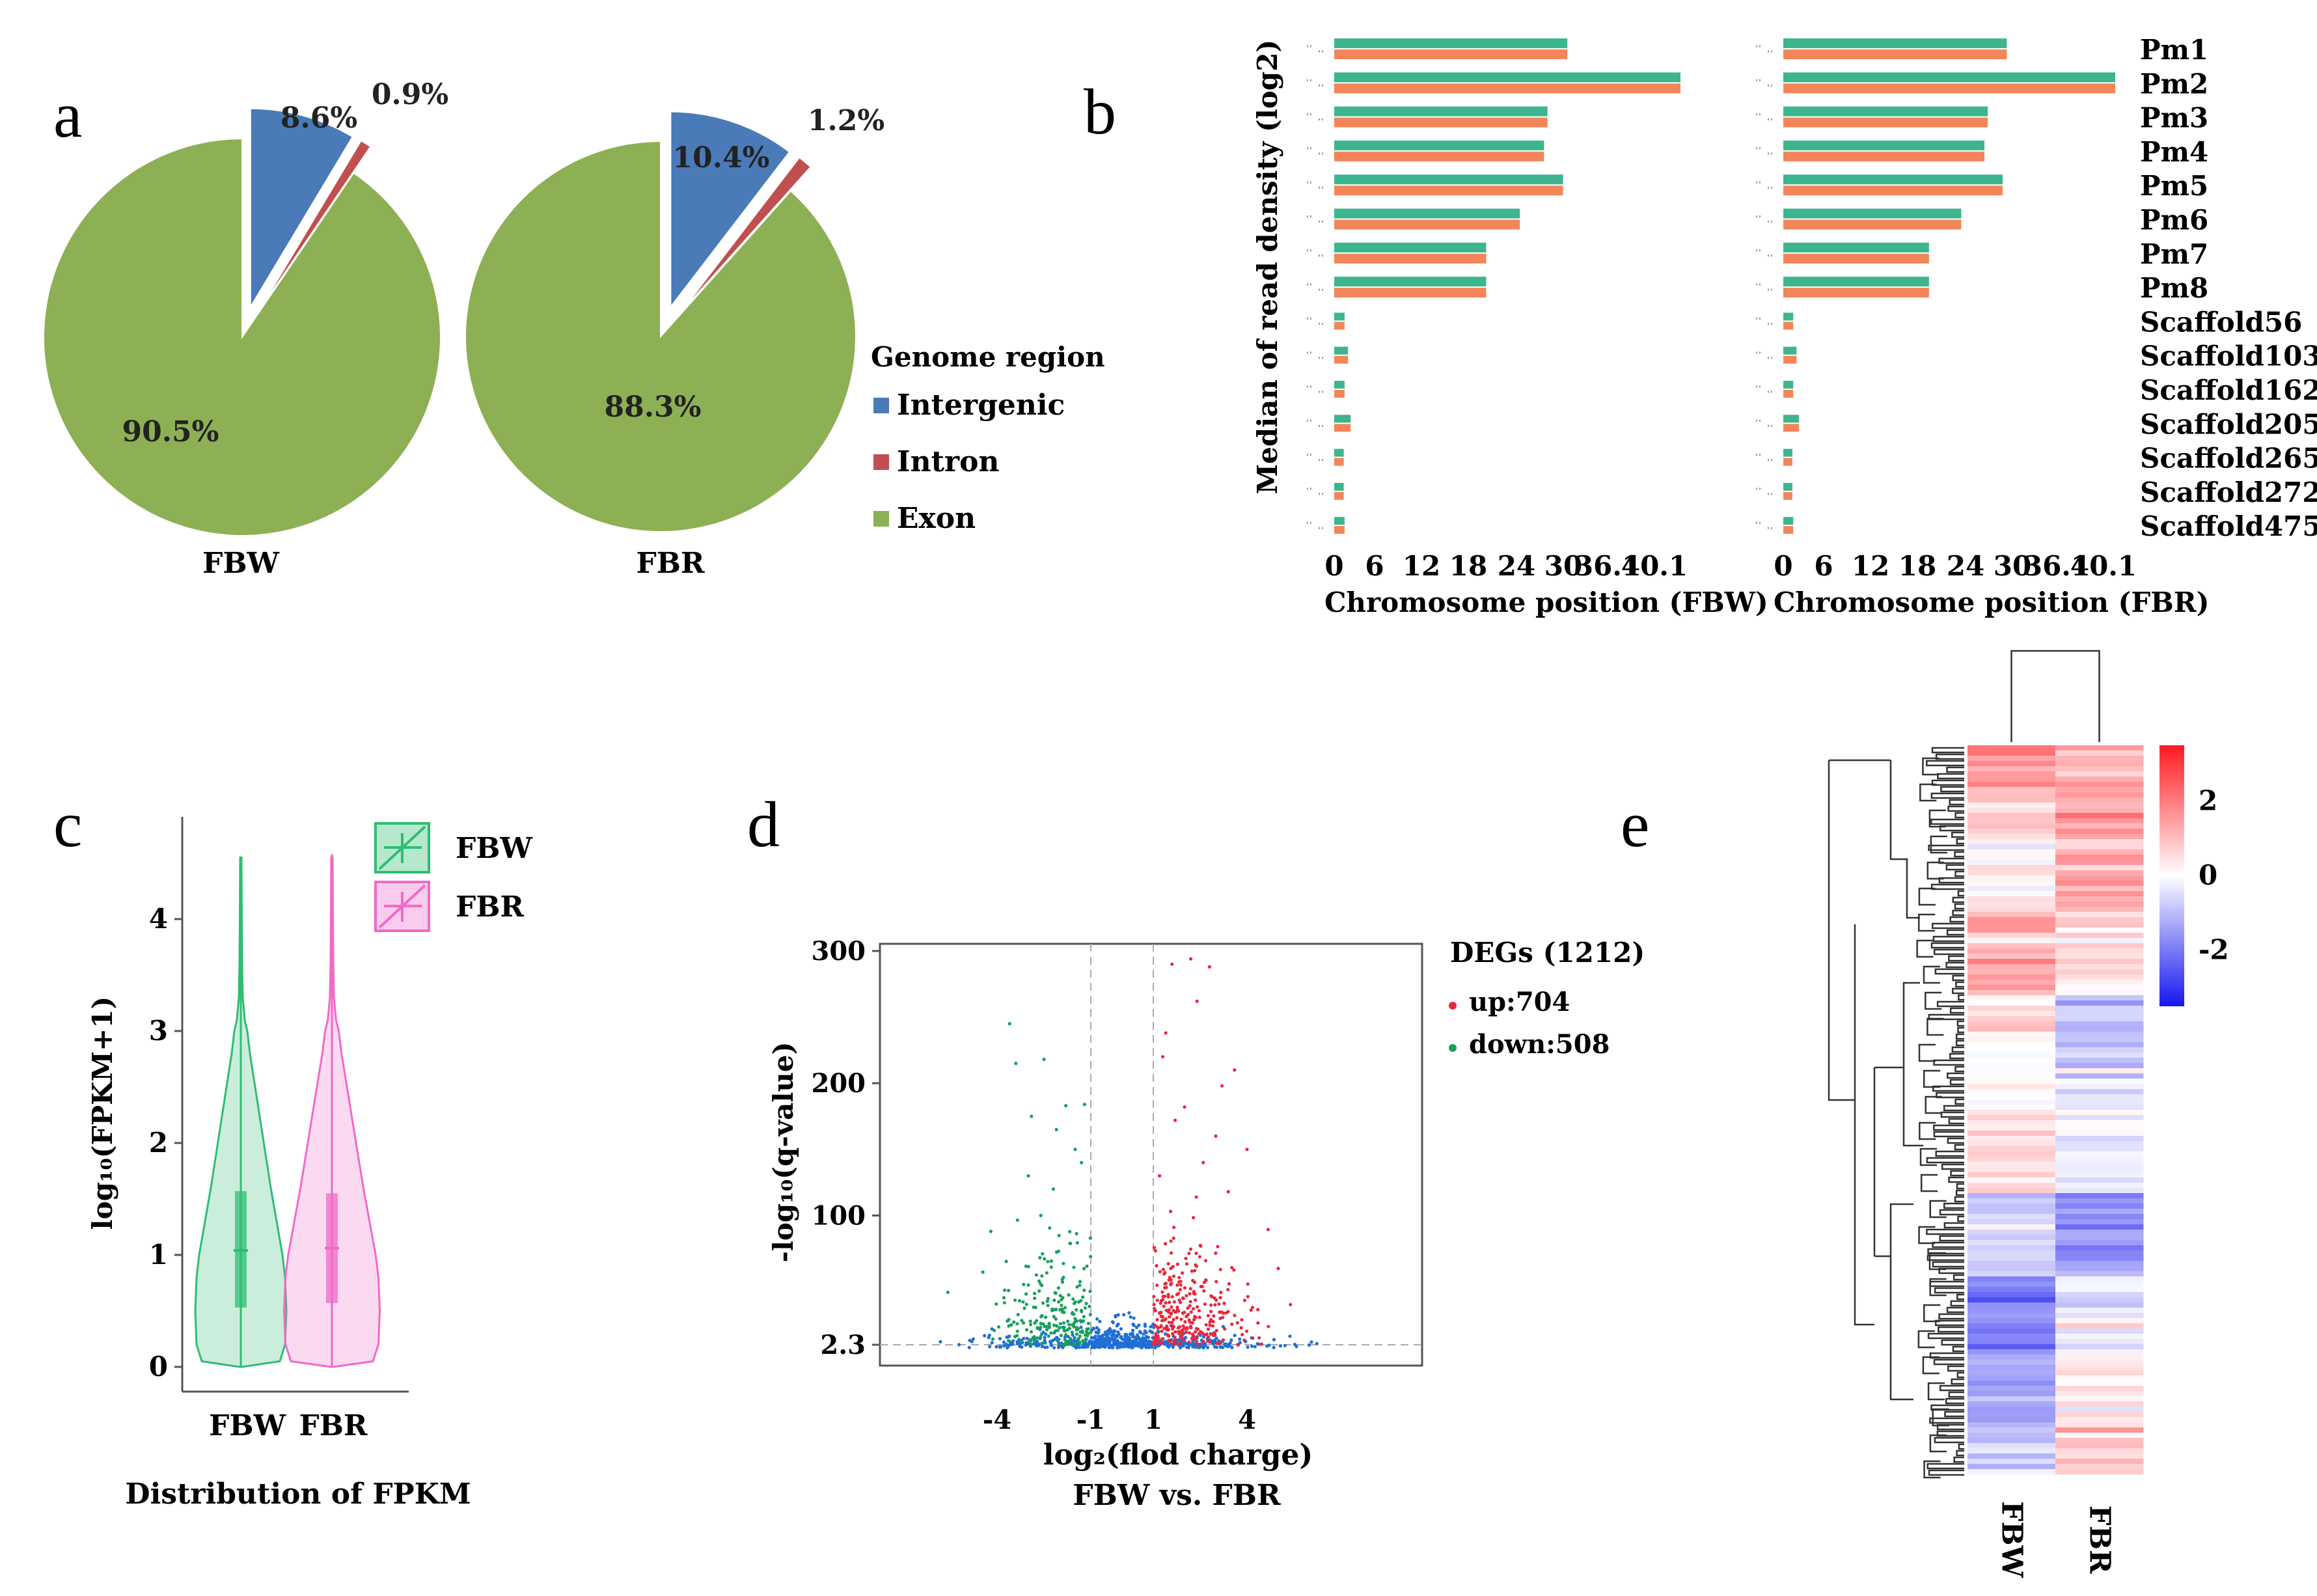  I want to click on pie-slice-intergenic, so click(301, 208).